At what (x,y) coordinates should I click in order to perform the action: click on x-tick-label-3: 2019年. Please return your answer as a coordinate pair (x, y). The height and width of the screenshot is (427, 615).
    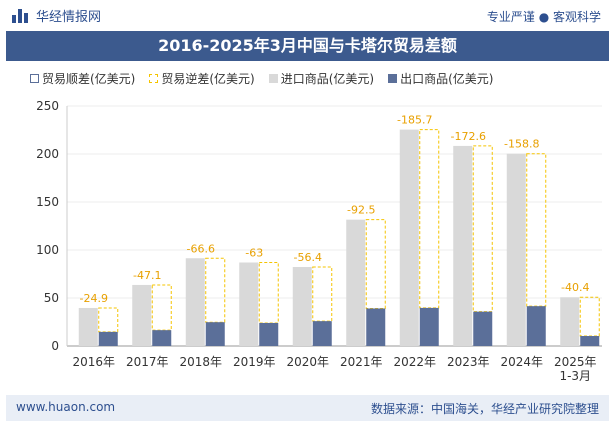
    Looking at the image, I should click on (254, 362).